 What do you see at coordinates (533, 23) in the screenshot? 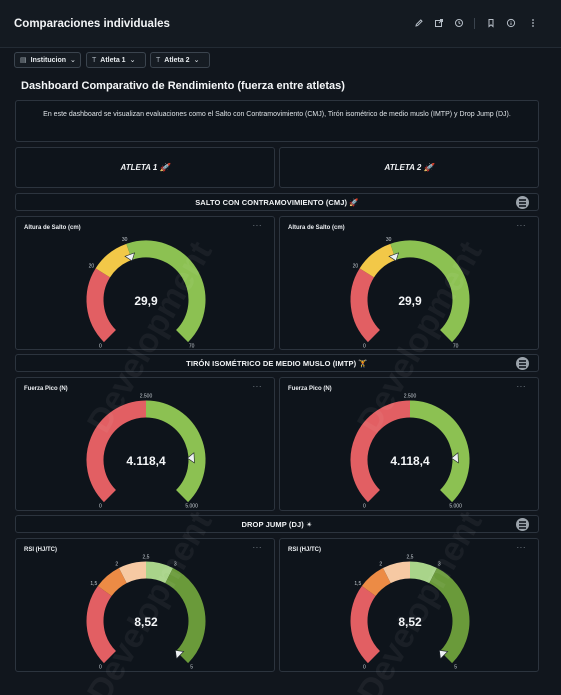
I see `more-options-icon` at bounding box center [533, 23].